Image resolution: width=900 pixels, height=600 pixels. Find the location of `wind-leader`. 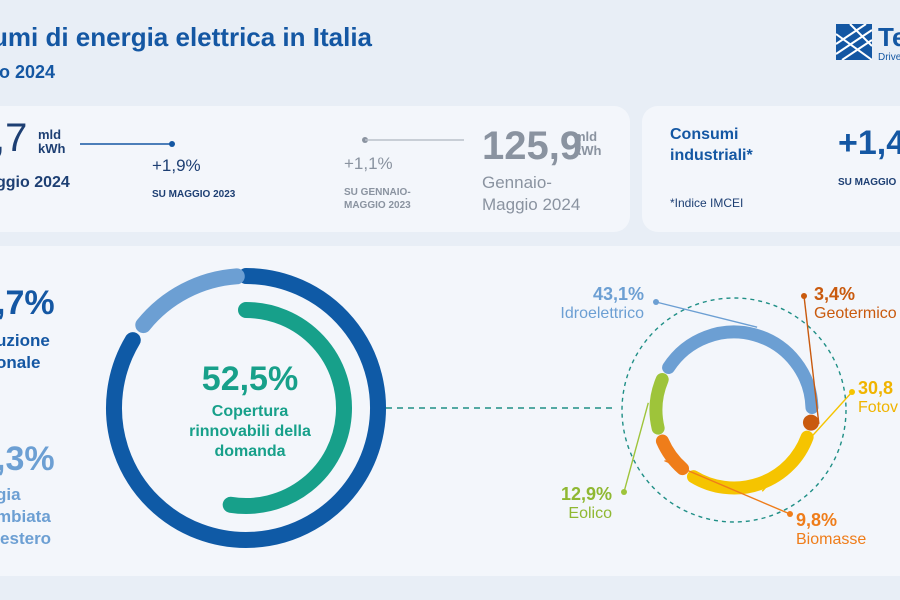

wind-leader is located at coordinates (636, 447).